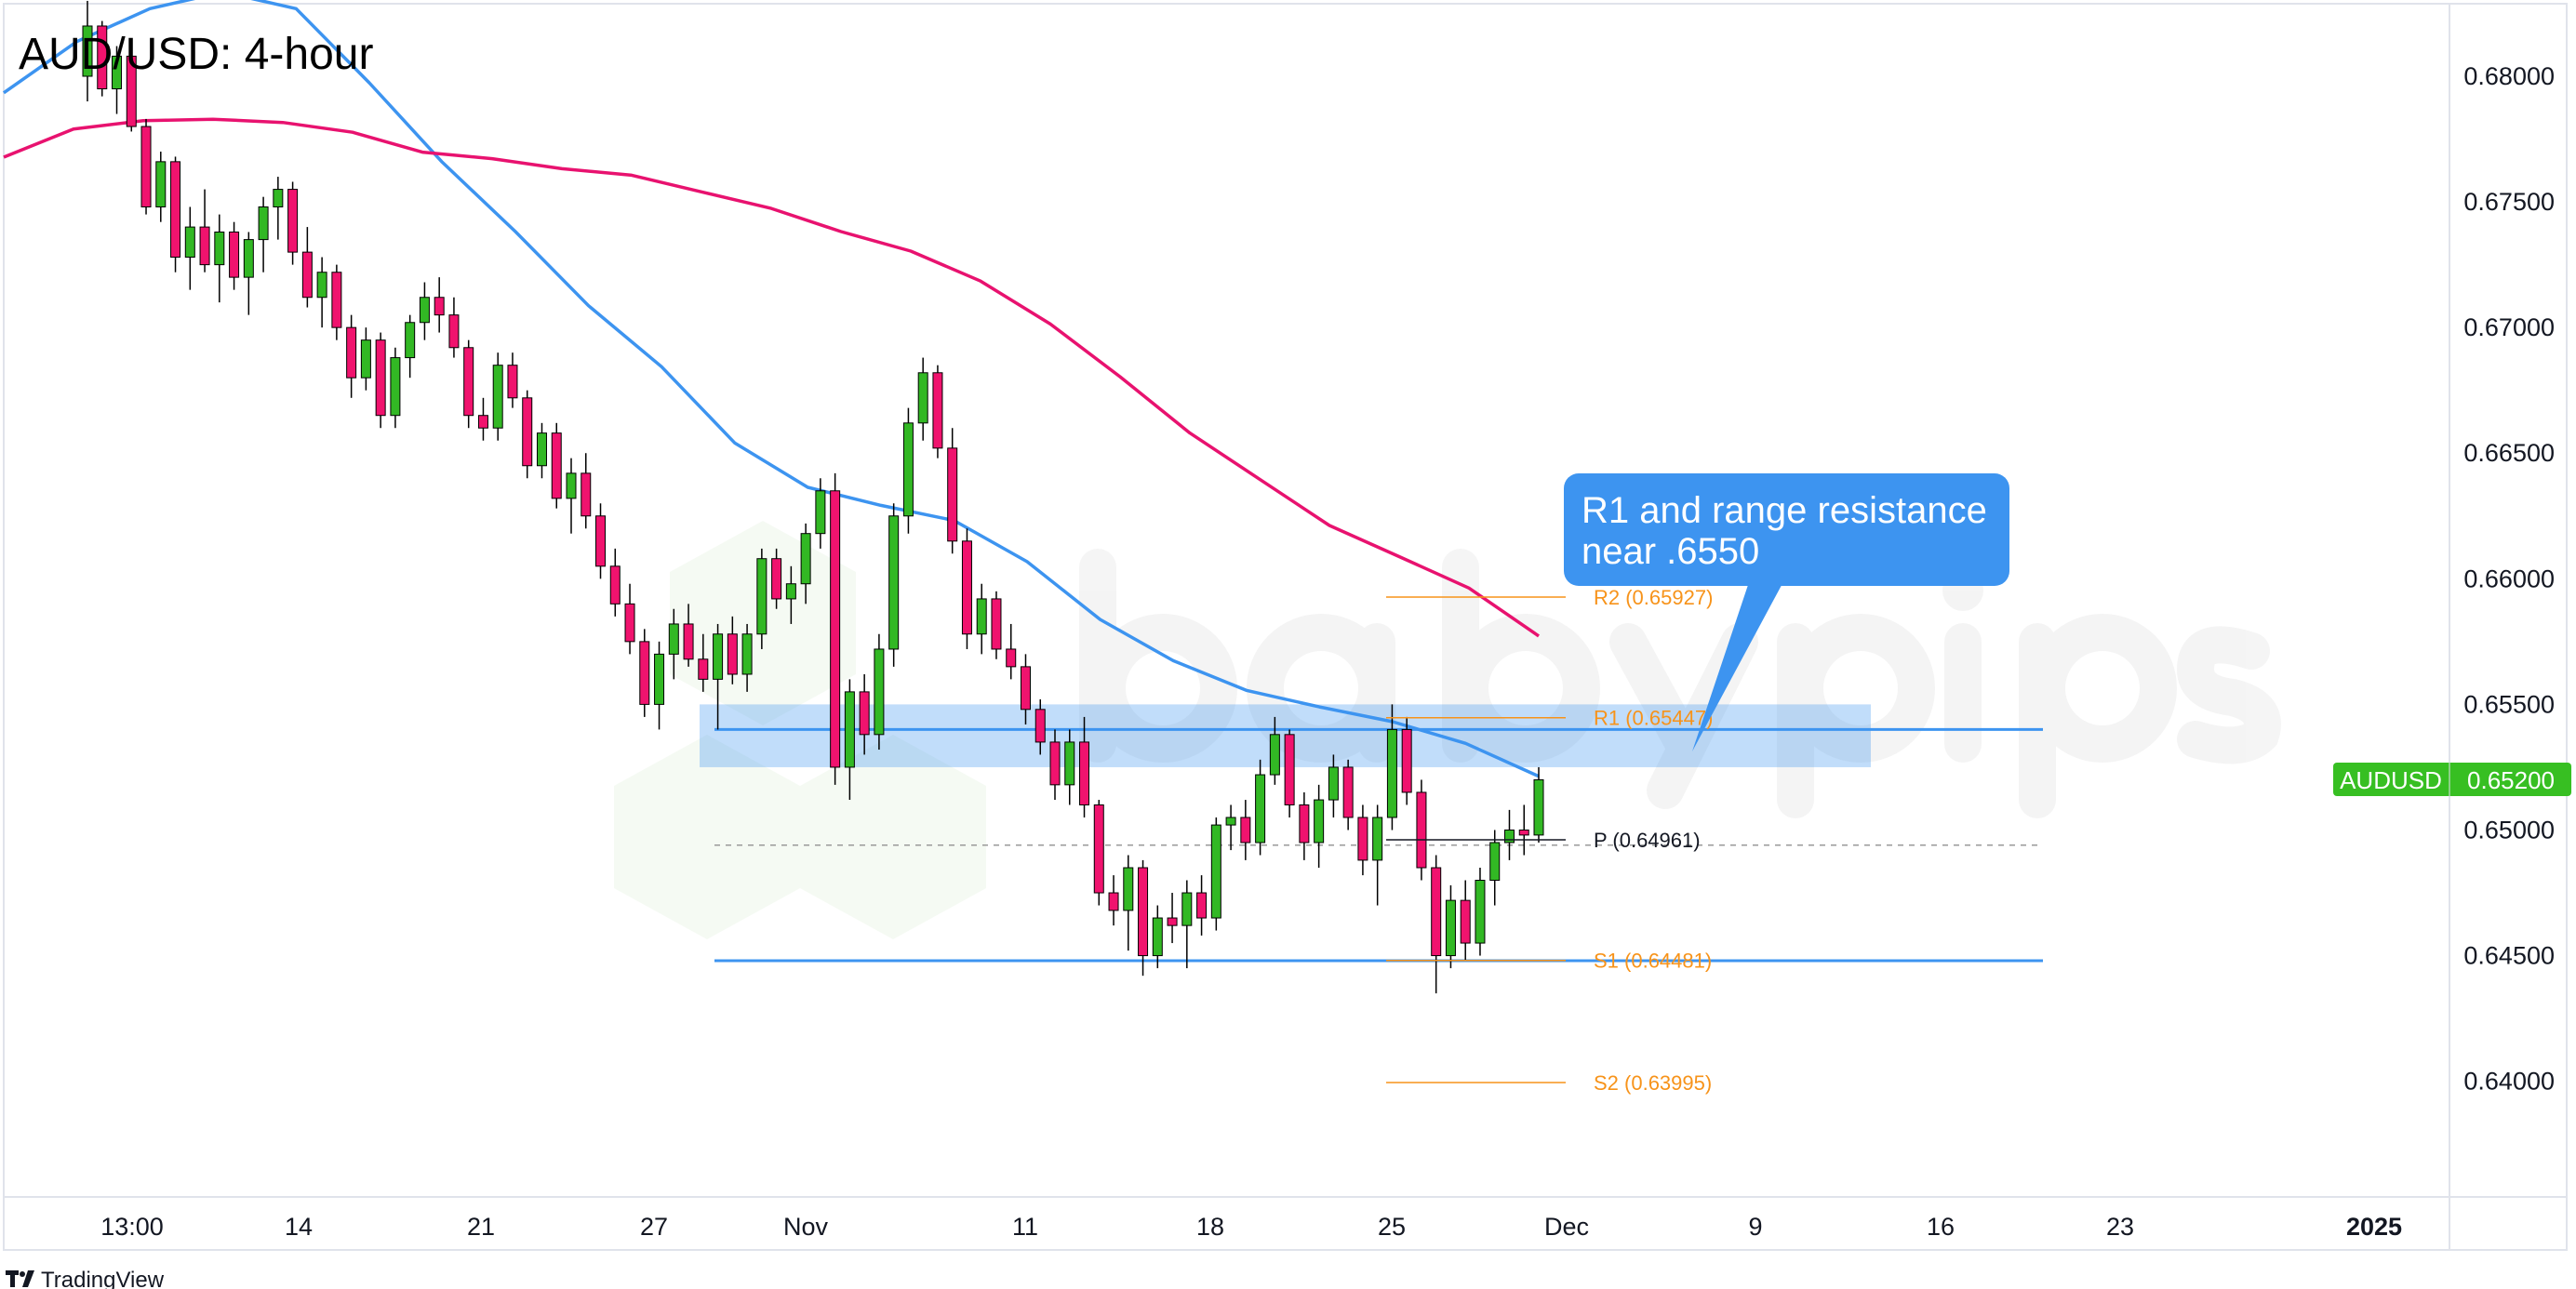  Describe the element at coordinates (85, 1278) in the screenshot. I see `tradingview-logo: TradingView` at that location.